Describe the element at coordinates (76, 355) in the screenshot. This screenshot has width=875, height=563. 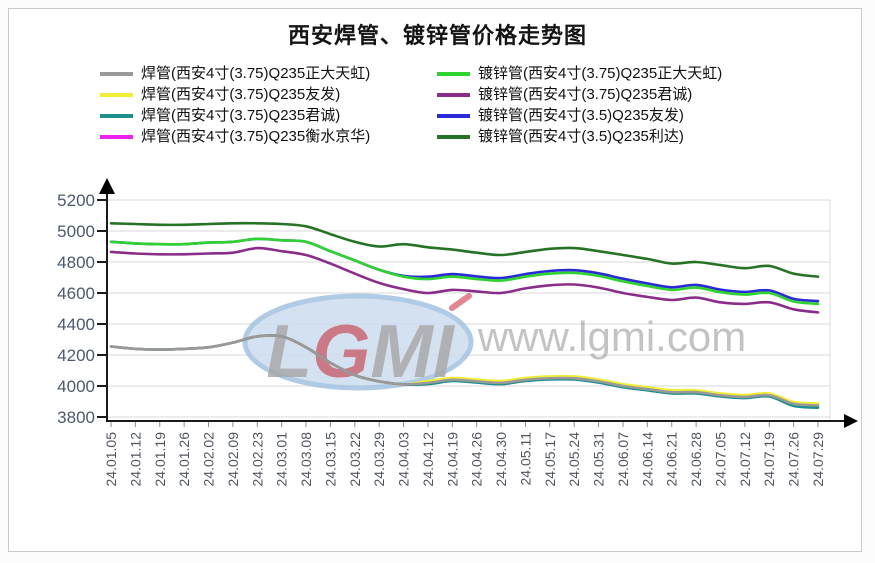
I see `y-tick-label: 4200` at that location.